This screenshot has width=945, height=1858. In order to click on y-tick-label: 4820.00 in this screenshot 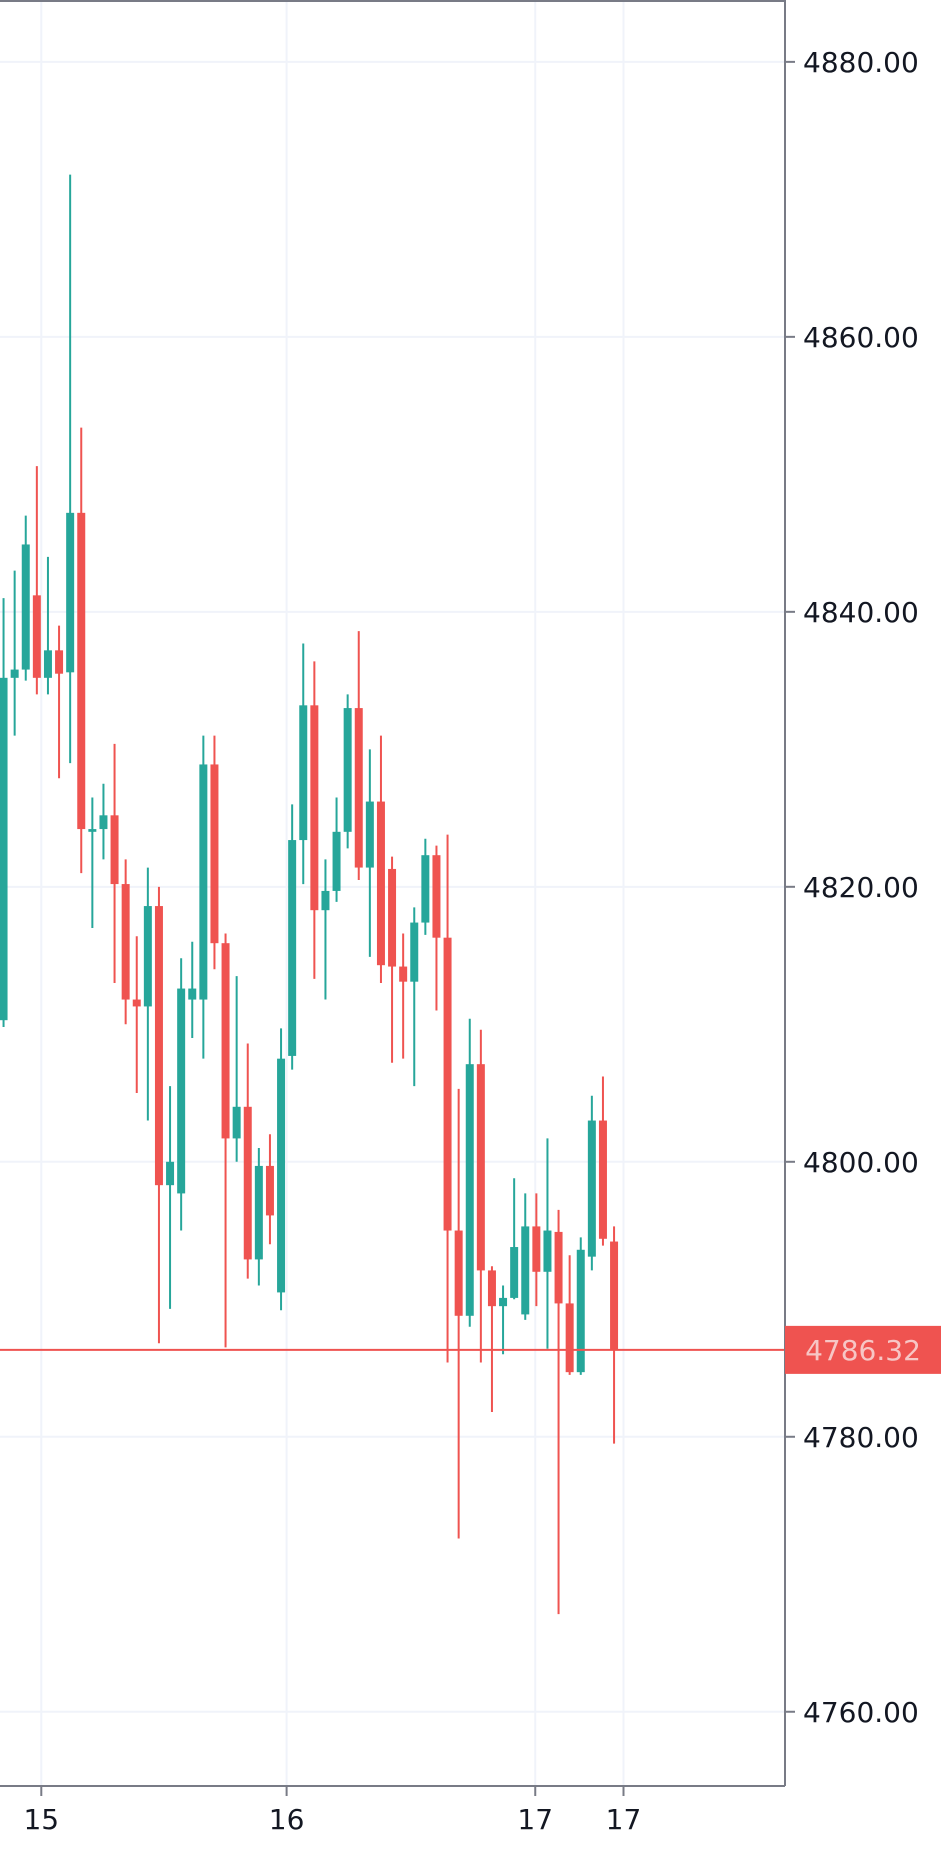, I will do `click(861, 887)`.